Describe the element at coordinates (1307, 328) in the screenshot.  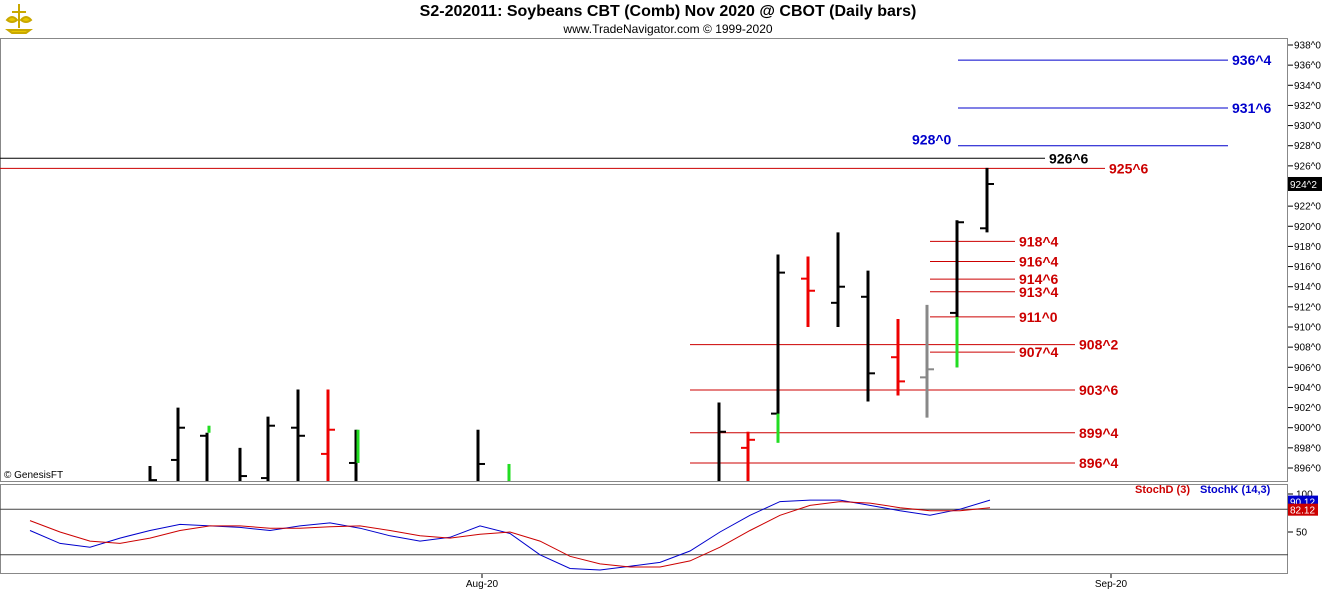
I see `y-tick-label: 910^0` at that location.